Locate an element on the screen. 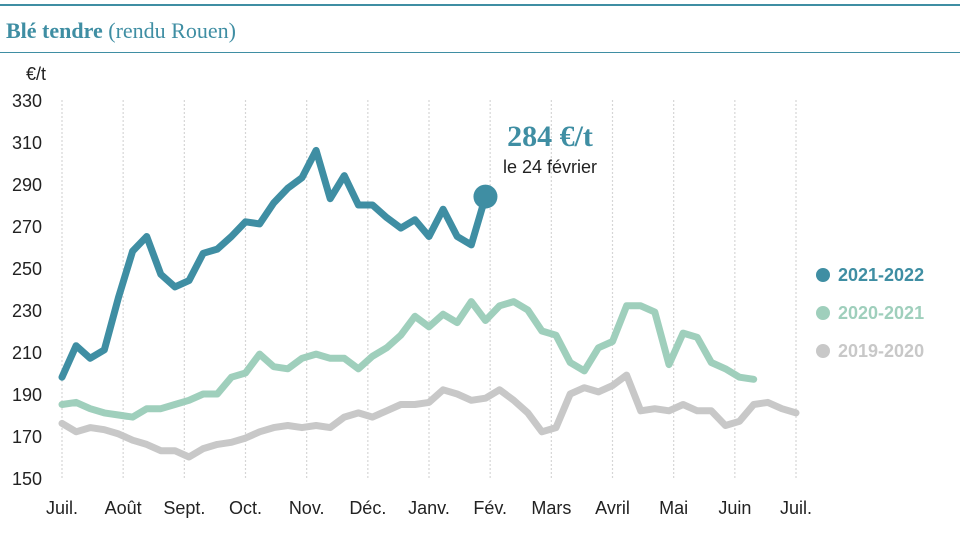  chart-title: Blé tendre (rendu Rouen) is located at coordinates (121, 31).